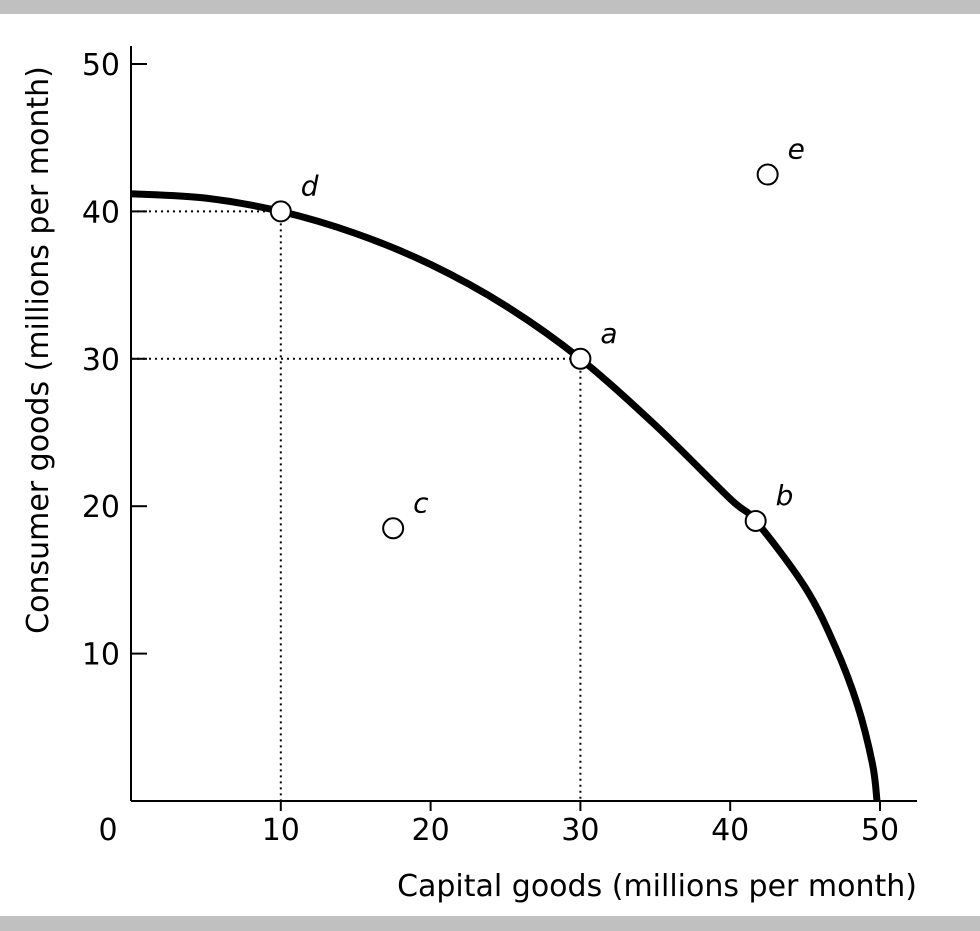 This screenshot has height=931, width=980. I want to click on point-a-label: a, so click(608, 333).